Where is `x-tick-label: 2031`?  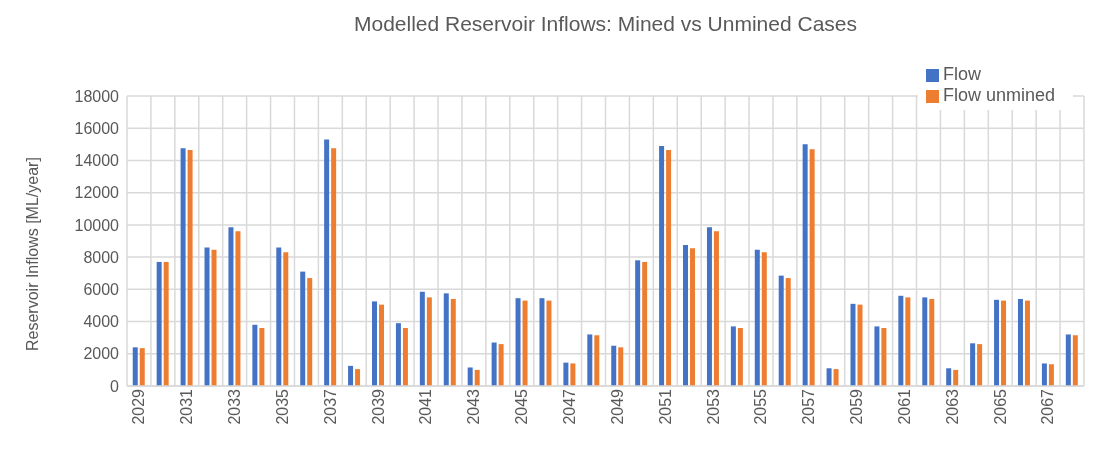 x-tick-label: 2031 is located at coordinates (187, 406).